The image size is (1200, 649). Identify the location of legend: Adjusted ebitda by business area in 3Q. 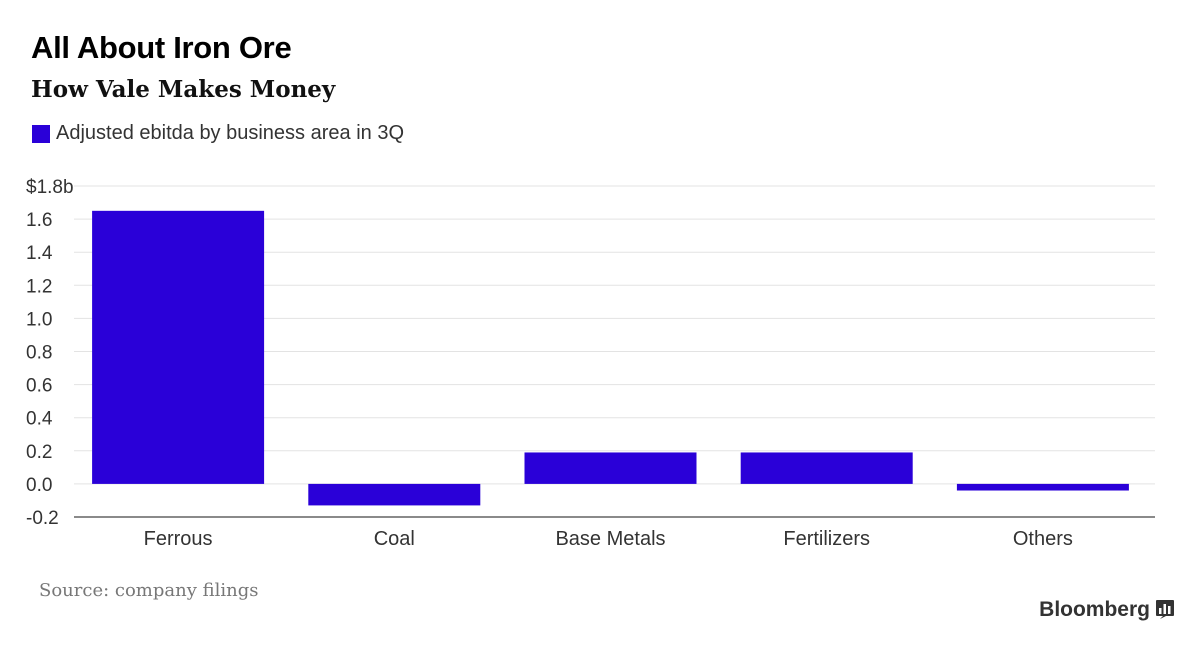
(218, 133).